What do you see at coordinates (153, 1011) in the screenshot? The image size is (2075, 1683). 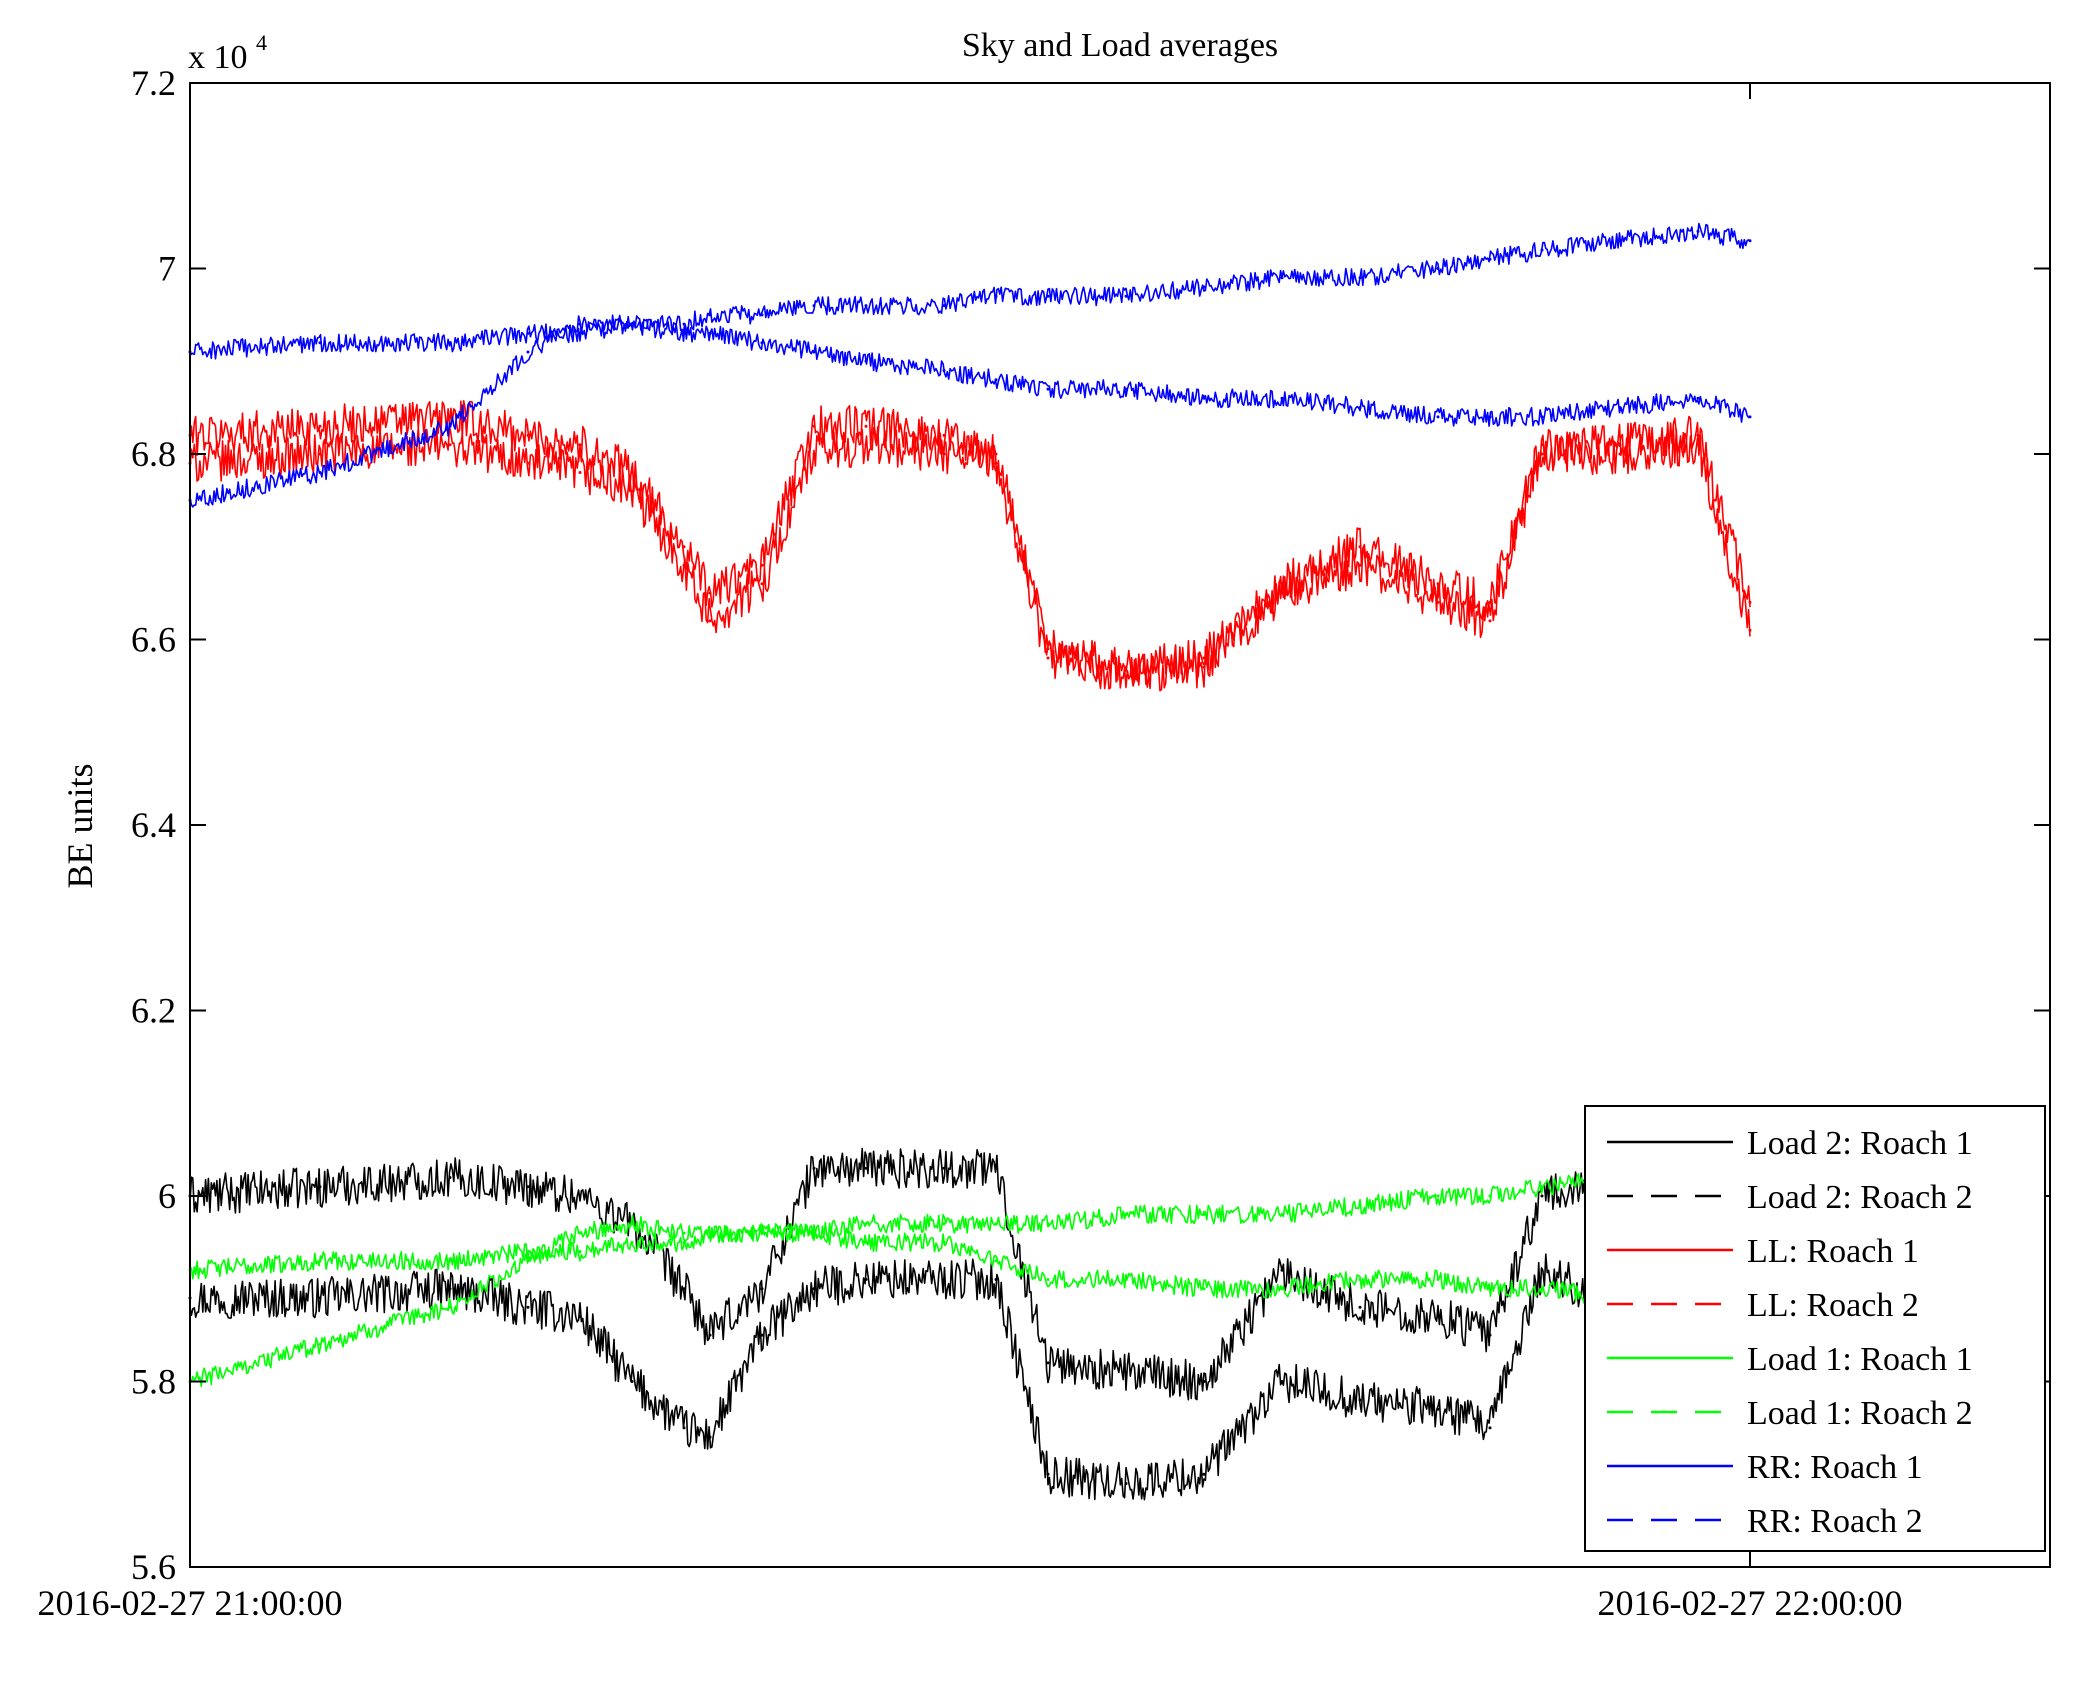 I see `y-tick-label: 6.2` at bounding box center [153, 1011].